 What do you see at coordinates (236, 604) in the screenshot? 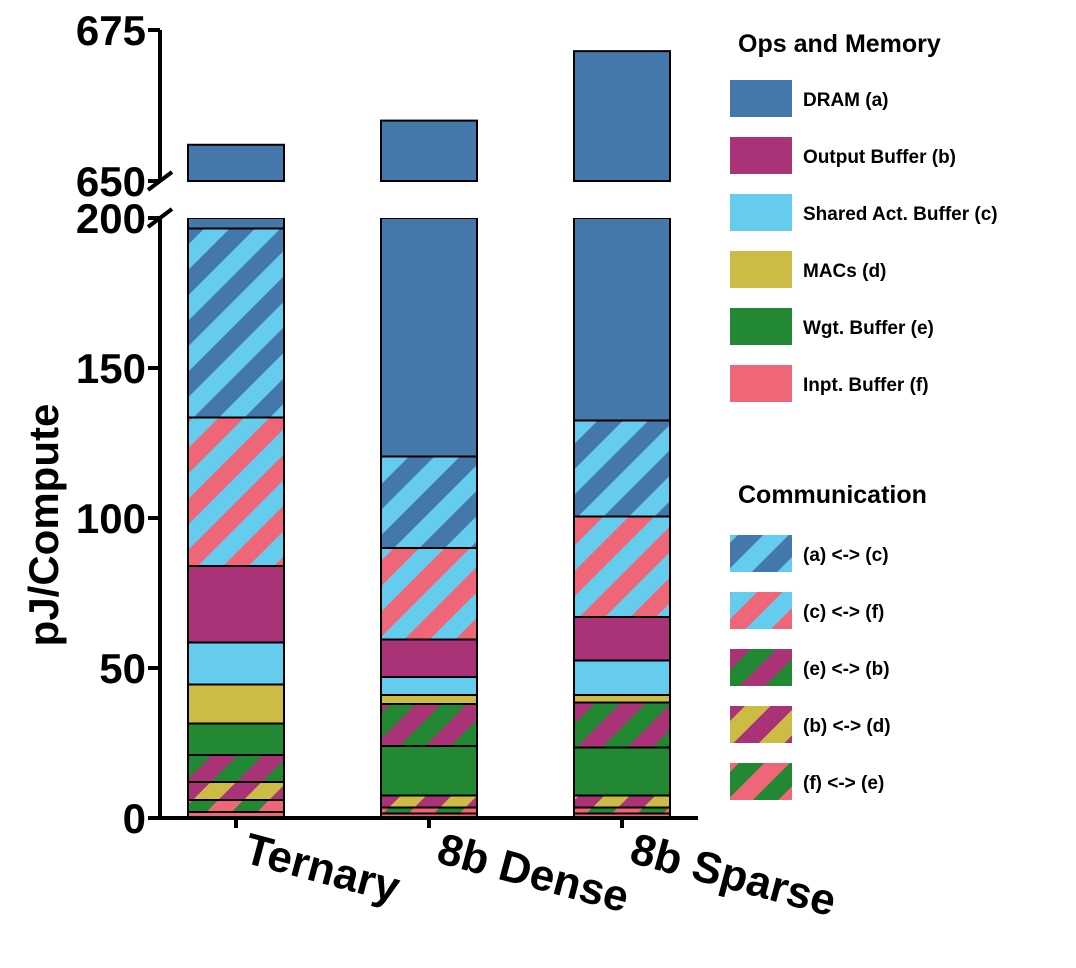
I see `bar-segment-ternary-b` at bounding box center [236, 604].